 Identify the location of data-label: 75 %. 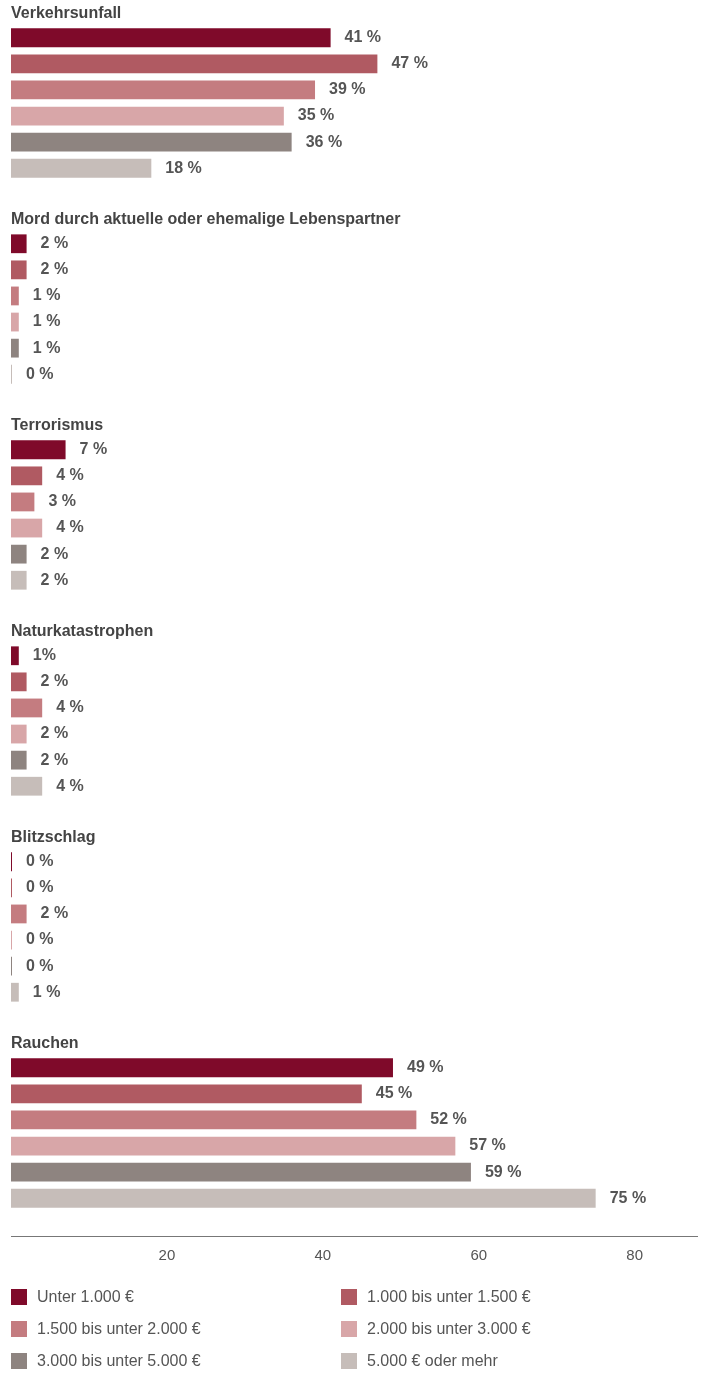
(628, 1197).